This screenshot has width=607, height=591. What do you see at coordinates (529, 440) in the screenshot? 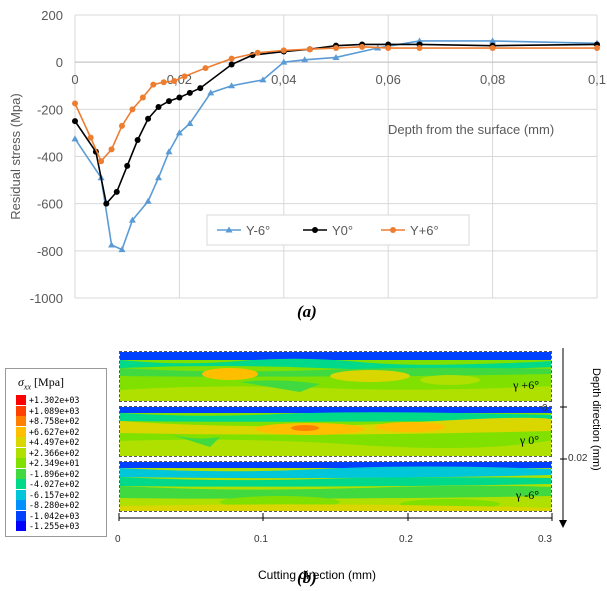
I see `strip-label-0: γ 0°` at bounding box center [529, 440].